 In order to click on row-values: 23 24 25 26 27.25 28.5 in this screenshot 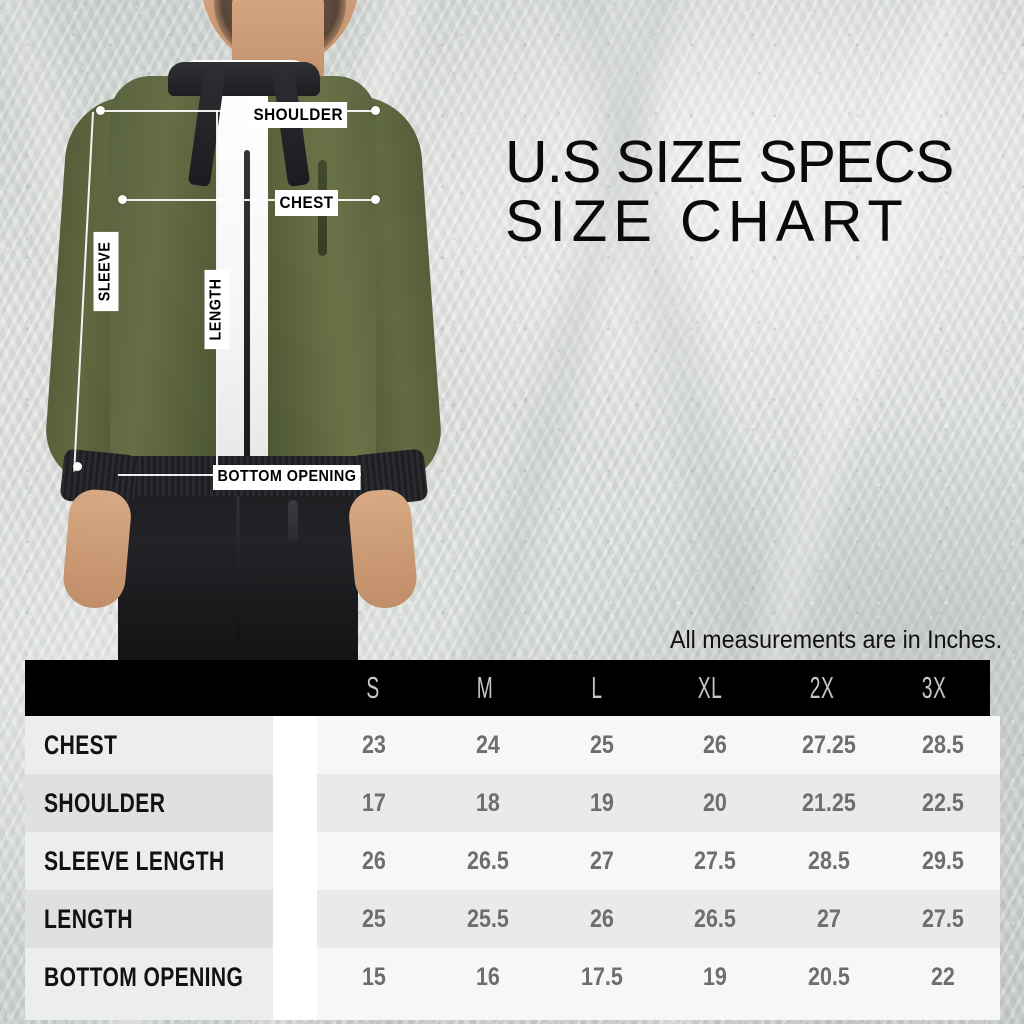, I will do `click(658, 745)`.